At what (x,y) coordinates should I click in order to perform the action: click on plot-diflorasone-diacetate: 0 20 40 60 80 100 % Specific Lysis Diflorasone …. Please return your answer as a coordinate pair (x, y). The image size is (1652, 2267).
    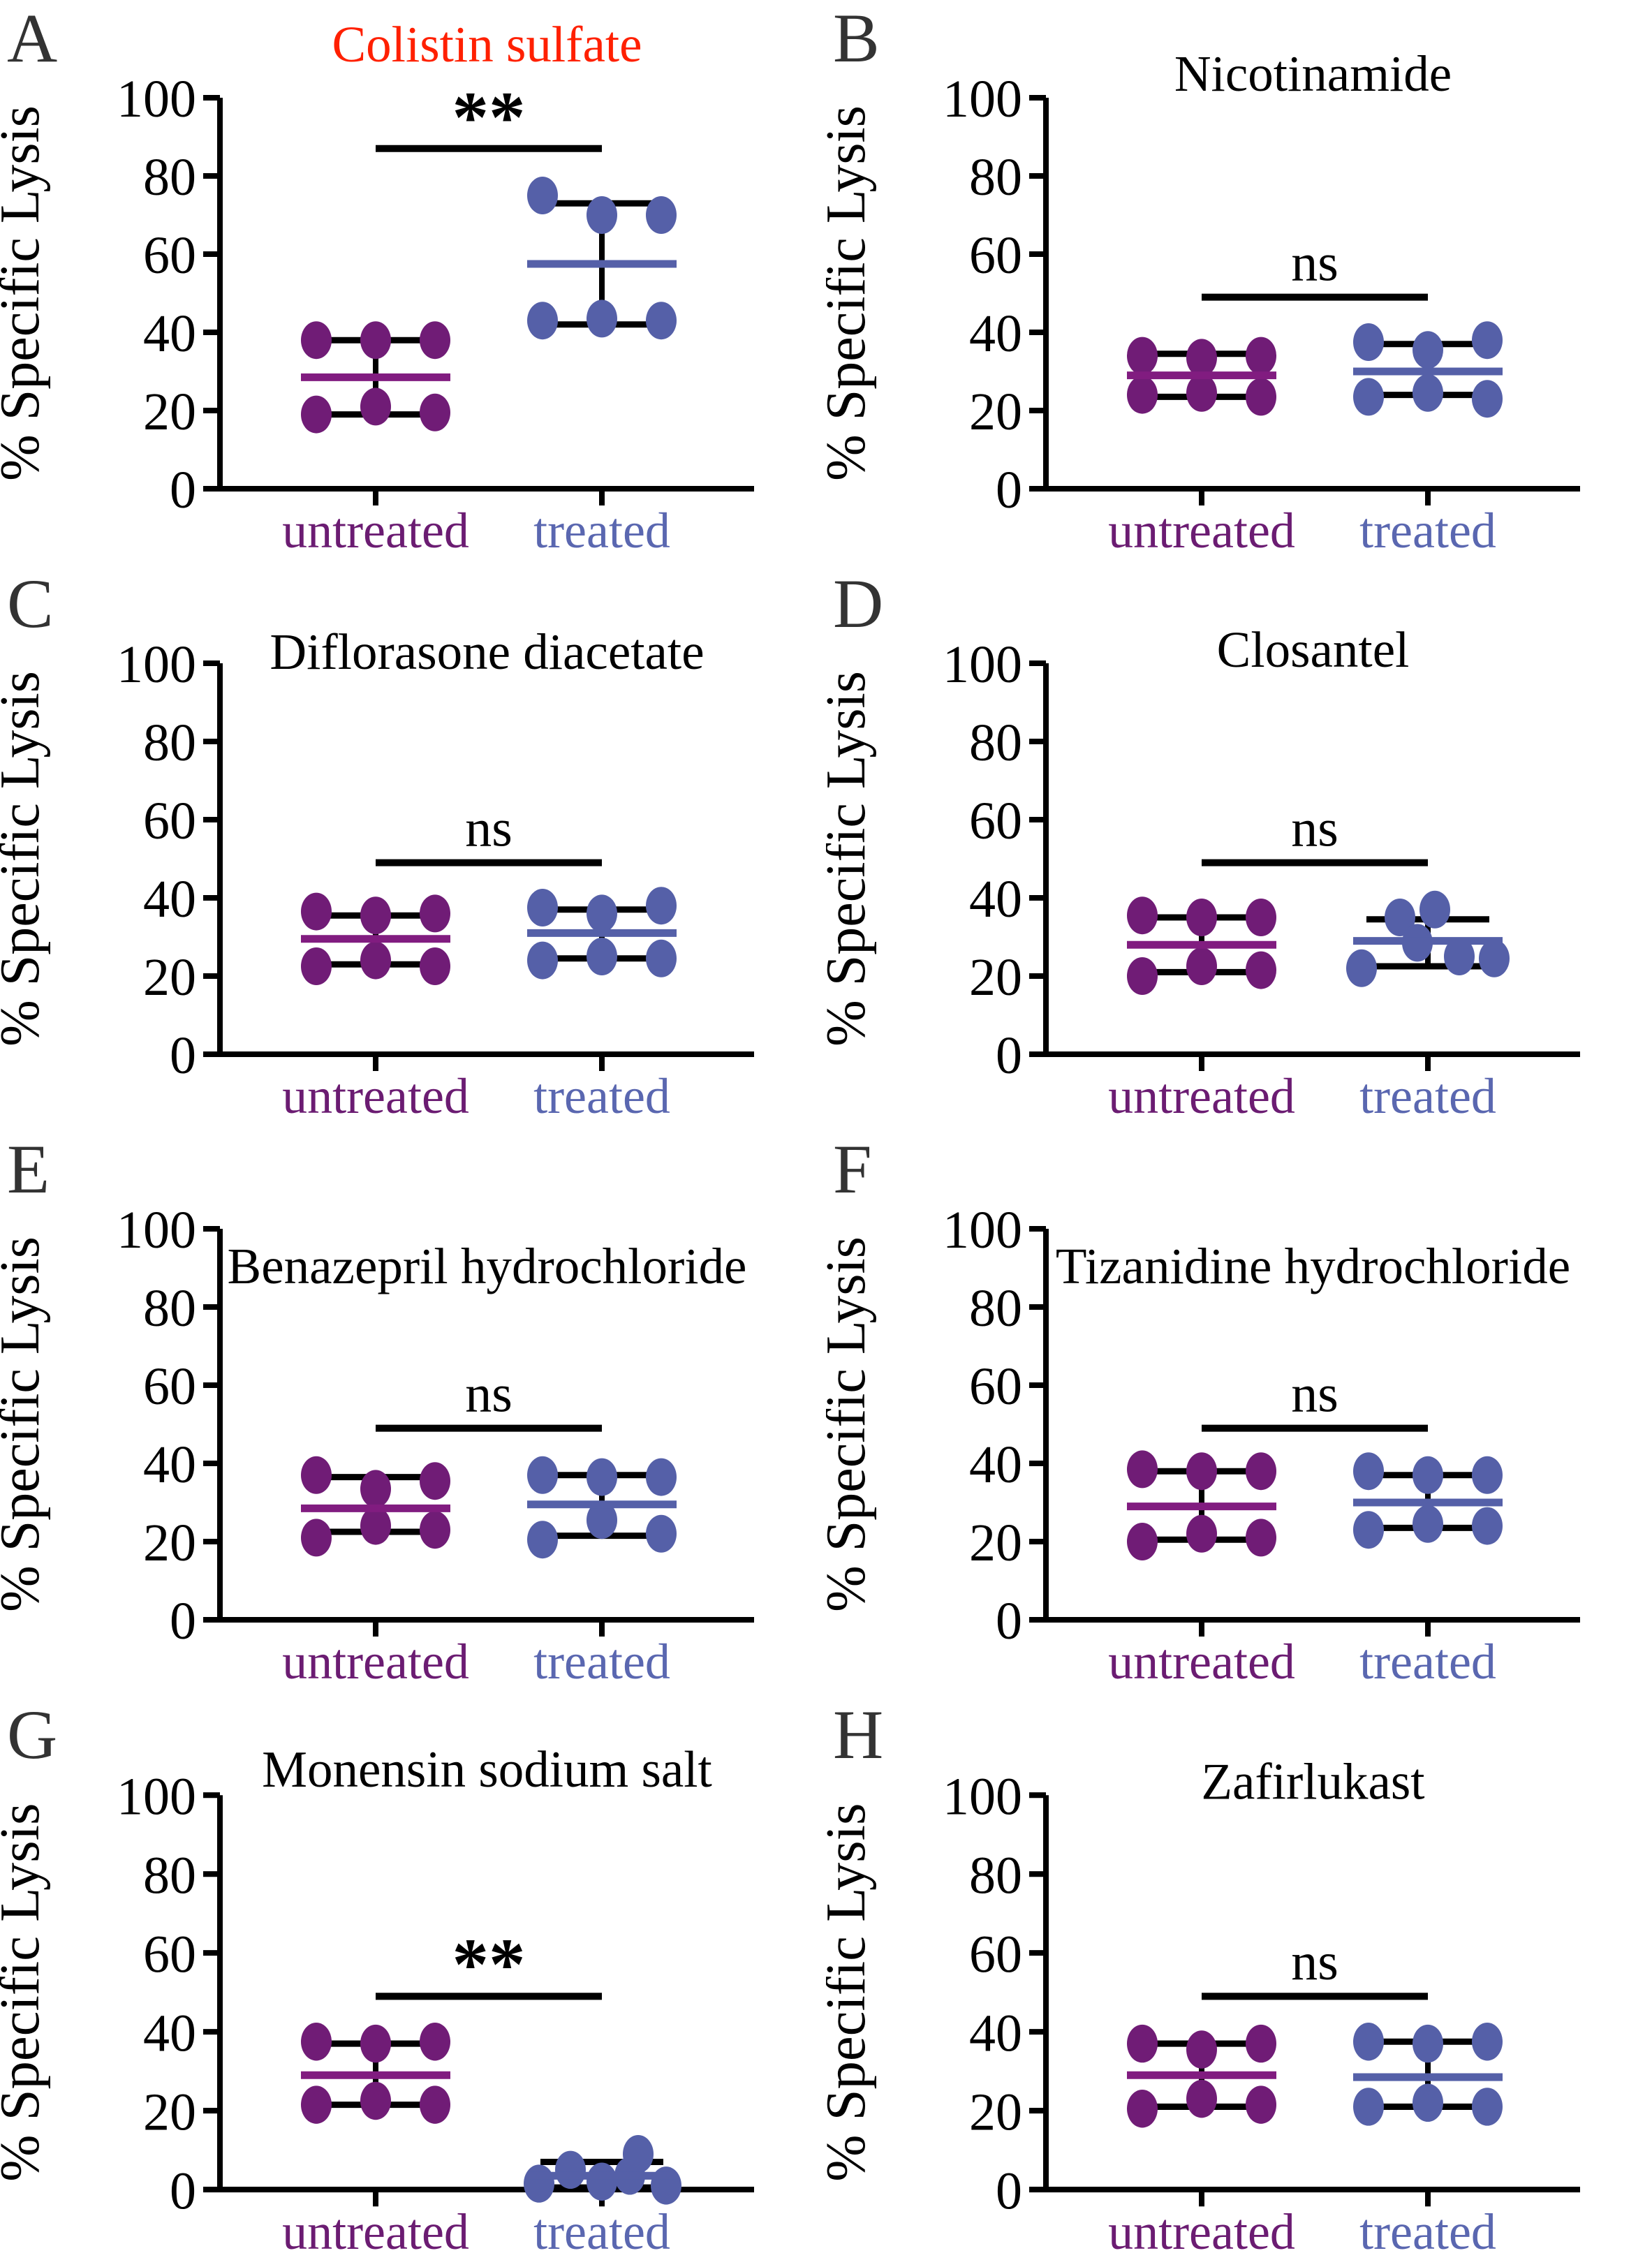
    Looking at the image, I should click on (377, 873).